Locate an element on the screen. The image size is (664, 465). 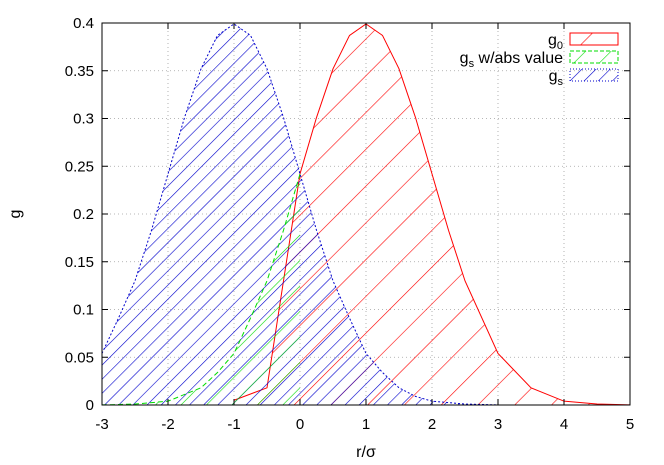
y-tick-label: 0.2 is located at coordinates (83, 214).